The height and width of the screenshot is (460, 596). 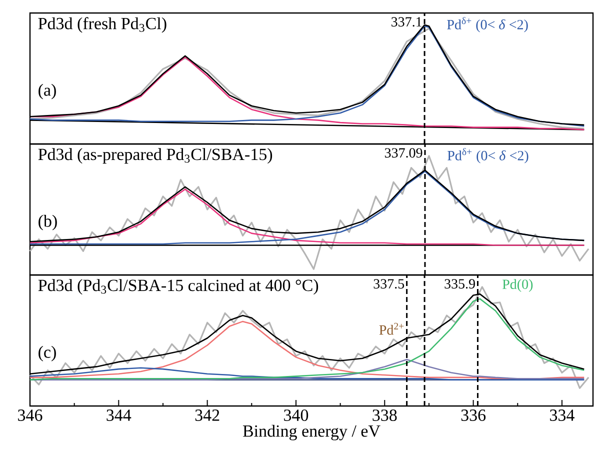 I want to click on x-tick-label: 336, so click(x=473, y=415).